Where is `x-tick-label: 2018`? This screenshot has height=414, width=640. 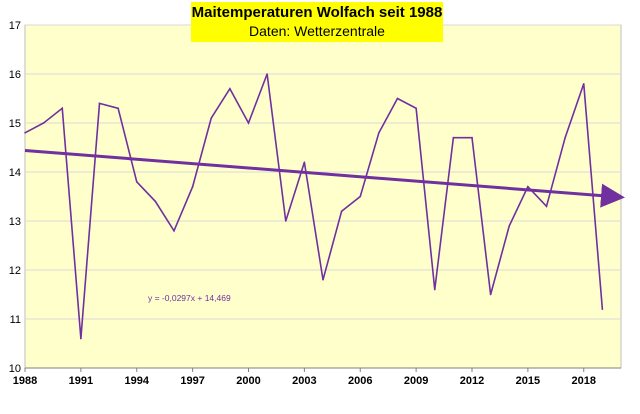
x-tick-label: 2018 is located at coordinates (584, 381).